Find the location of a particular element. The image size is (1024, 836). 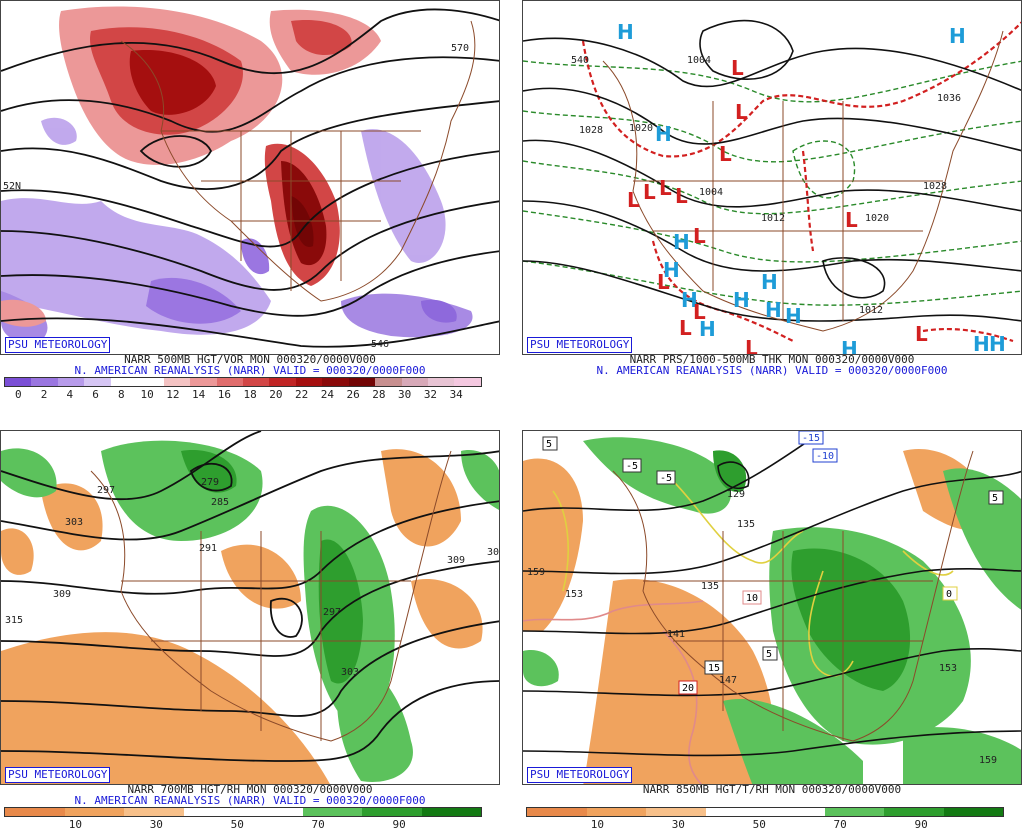

colorbar-tick-label: 20 is located at coordinates (276, 394).